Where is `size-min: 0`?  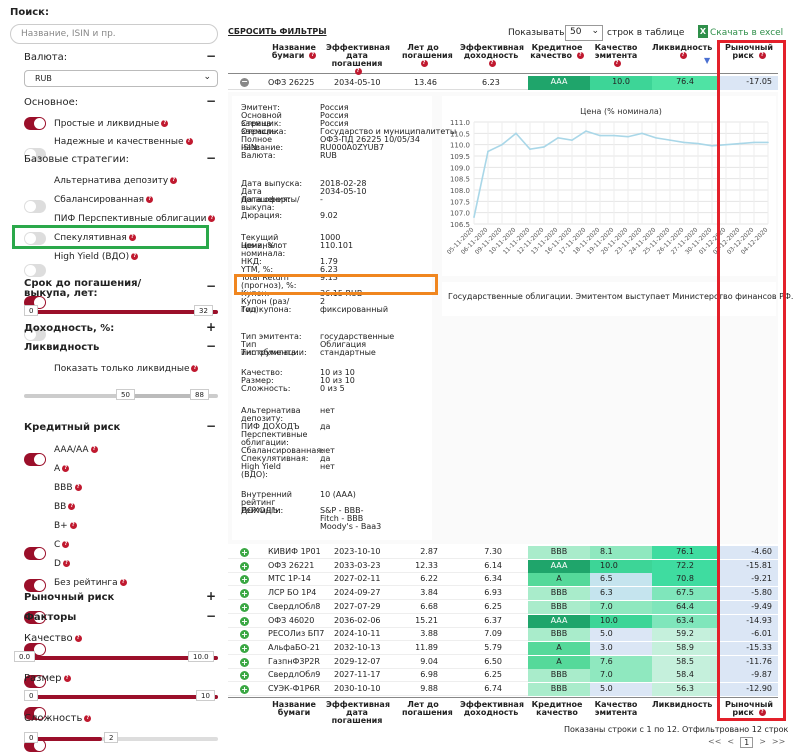 size-min: 0 is located at coordinates (31, 695).